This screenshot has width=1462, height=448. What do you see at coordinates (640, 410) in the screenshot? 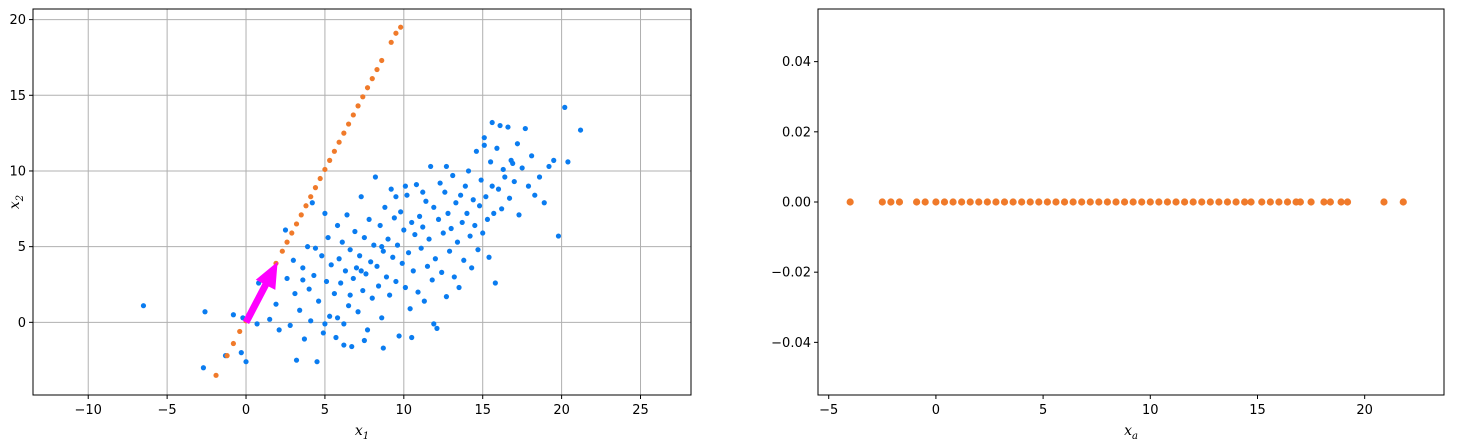
I see `x-tick-label: 25` at bounding box center [640, 410].